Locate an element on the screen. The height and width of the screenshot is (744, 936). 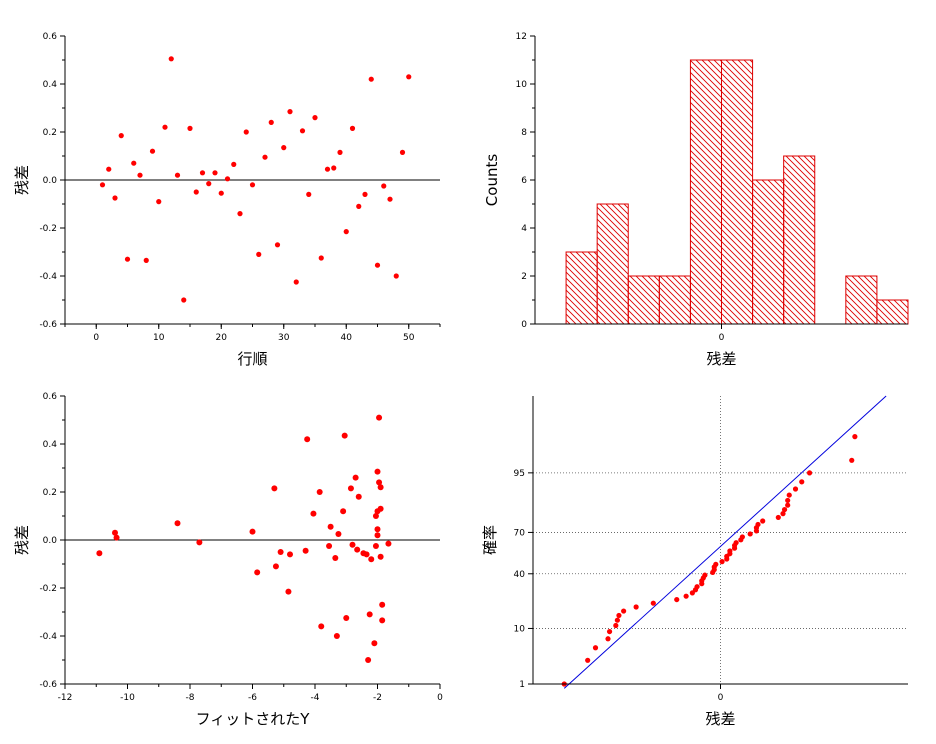
y-axis-label: 残差 is located at coordinates (22, 540).